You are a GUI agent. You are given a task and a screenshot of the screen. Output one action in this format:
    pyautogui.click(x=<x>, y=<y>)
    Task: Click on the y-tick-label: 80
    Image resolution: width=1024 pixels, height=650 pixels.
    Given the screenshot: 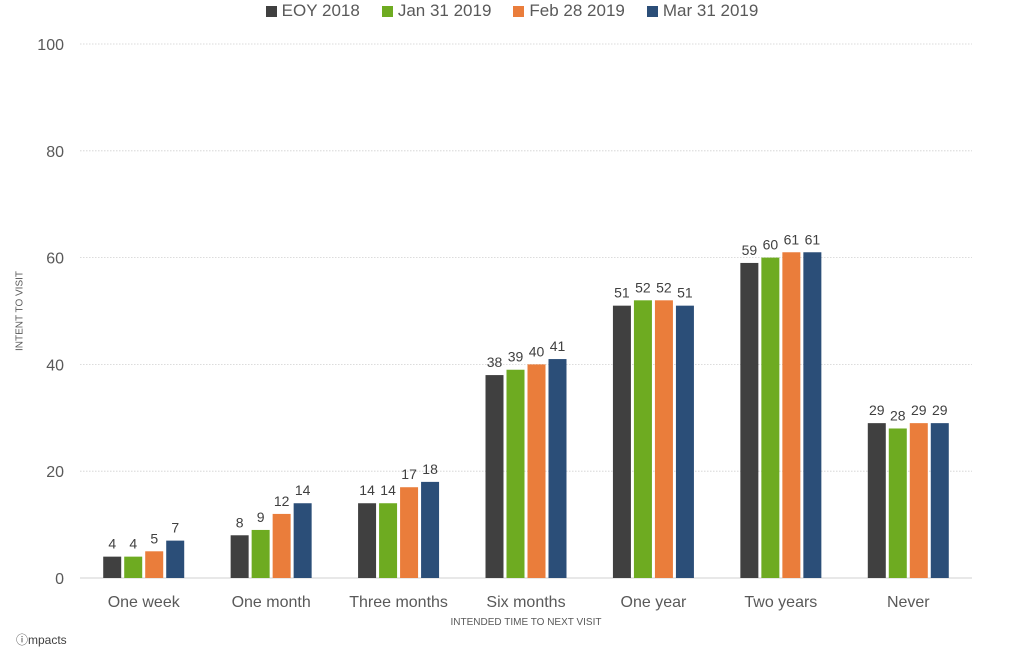 What is the action you would take?
    pyautogui.click(x=55, y=152)
    